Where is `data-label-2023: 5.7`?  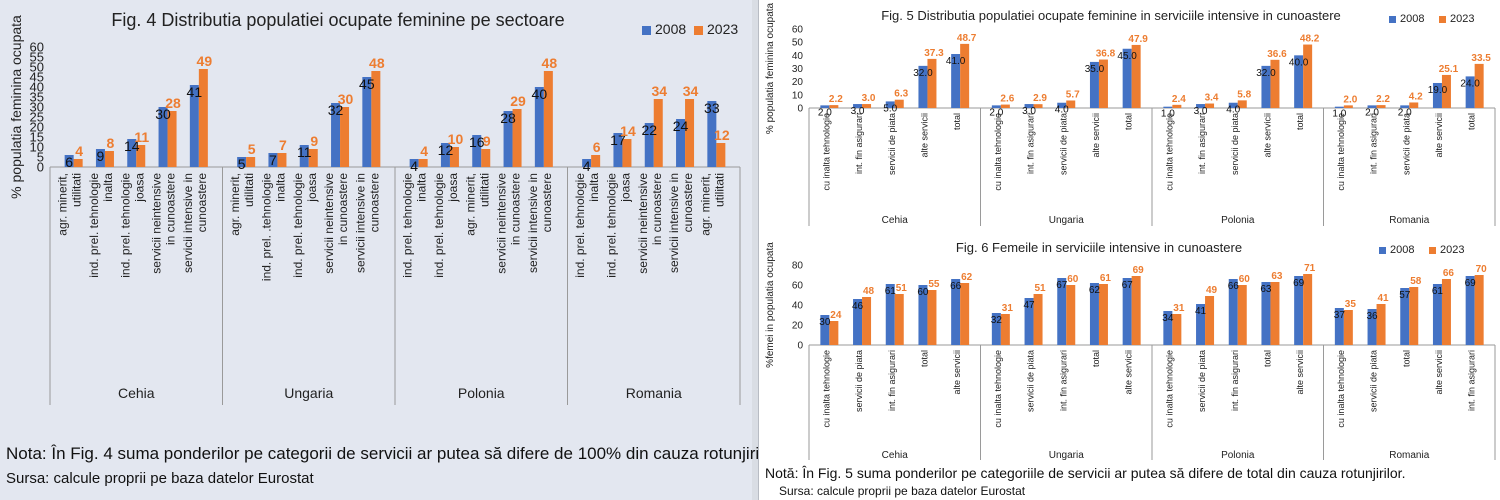 data-label-2023: 5.7 is located at coordinates (1073, 94).